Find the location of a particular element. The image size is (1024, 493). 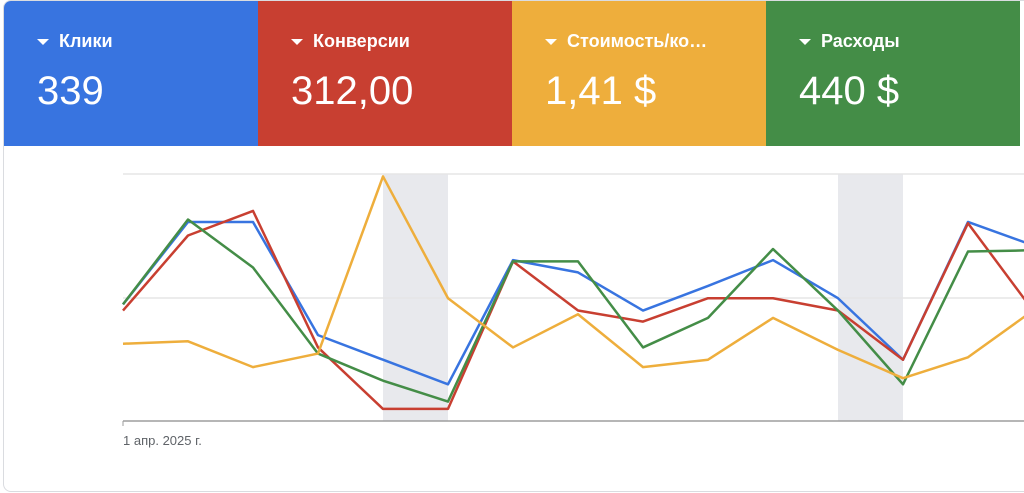

metric-value: 312,00 is located at coordinates (352, 91).